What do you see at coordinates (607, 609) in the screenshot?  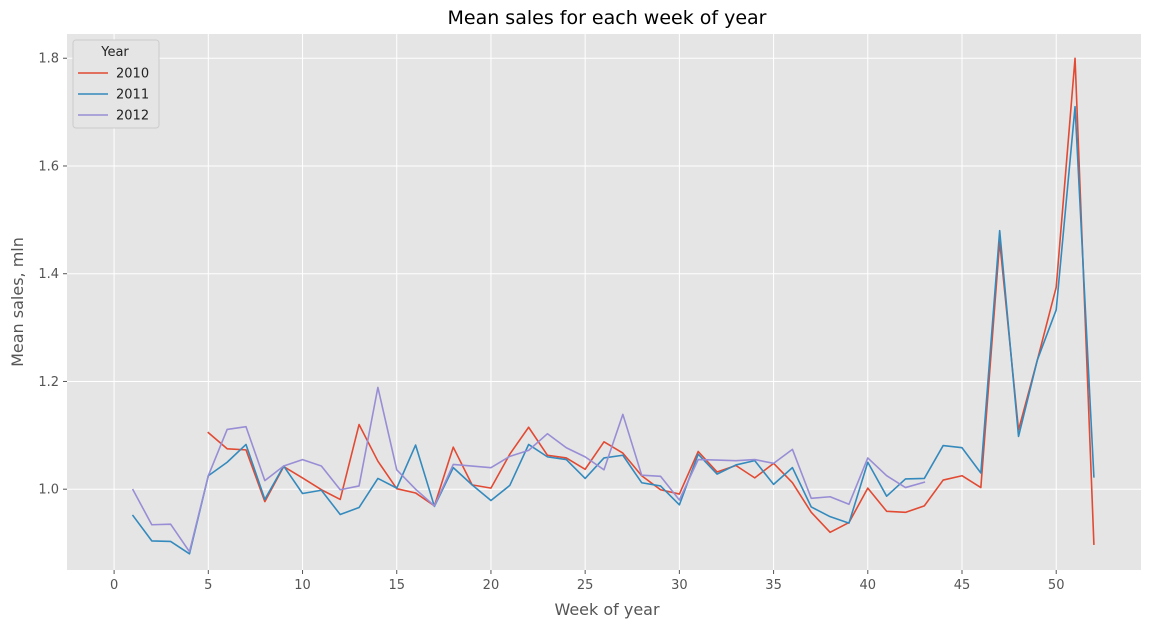 I see `x-axis-label: Week of year` at bounding box center [607, 609].